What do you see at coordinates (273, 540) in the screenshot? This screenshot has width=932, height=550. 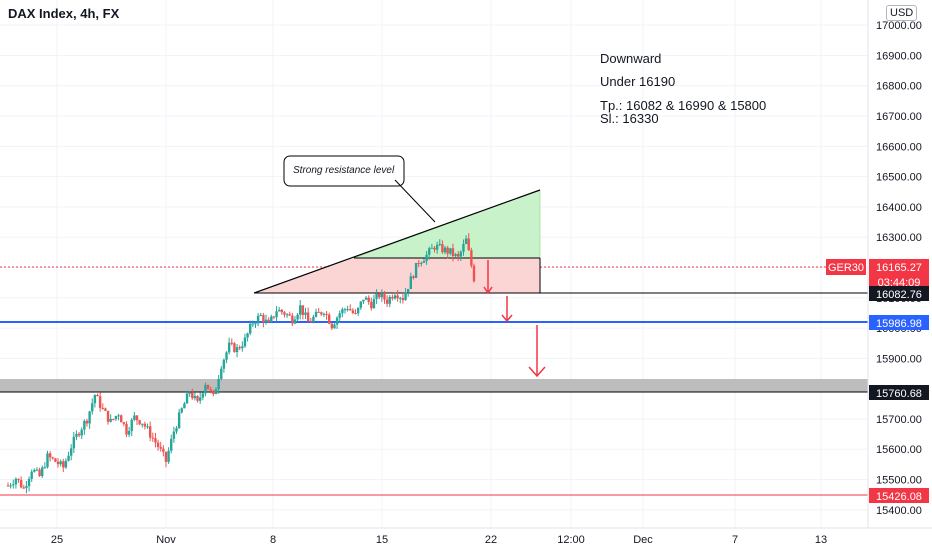 I see `x-tick-label: 8` at bounding box center [273, 540].